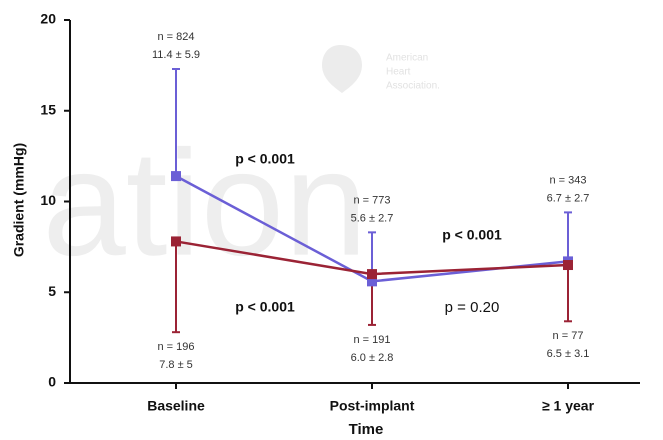 This screenshot has width=663, height=440. I want to click on x-axis-label: Time, so click(366, 429).